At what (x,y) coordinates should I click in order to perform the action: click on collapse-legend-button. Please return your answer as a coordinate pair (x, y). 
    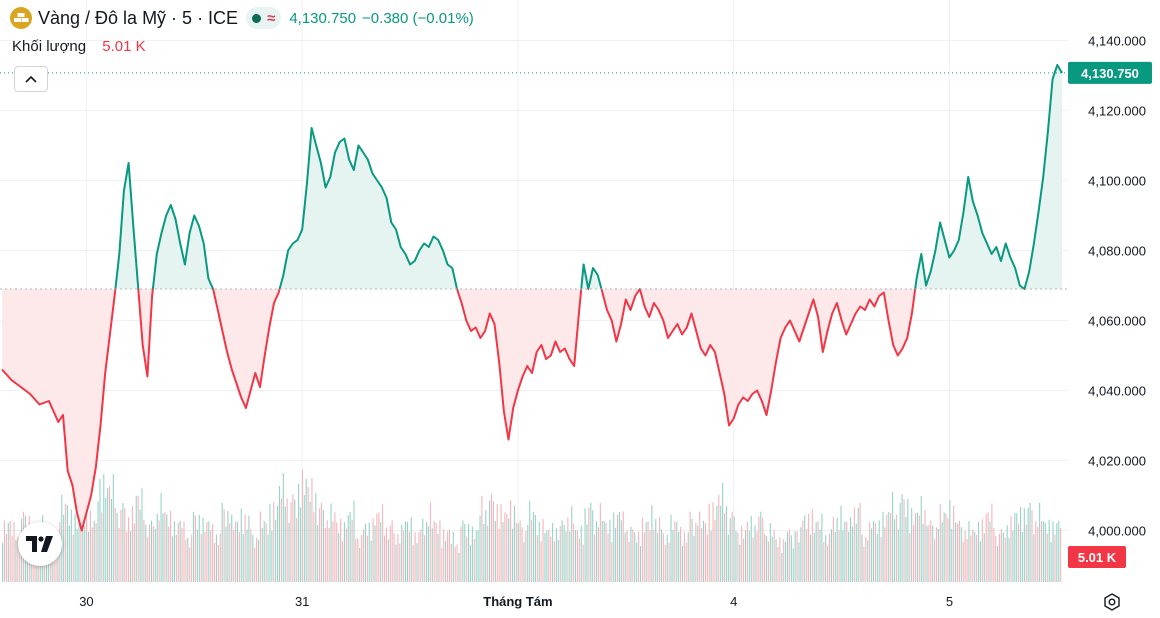
    Looking at the image, I should click on (31, 79).